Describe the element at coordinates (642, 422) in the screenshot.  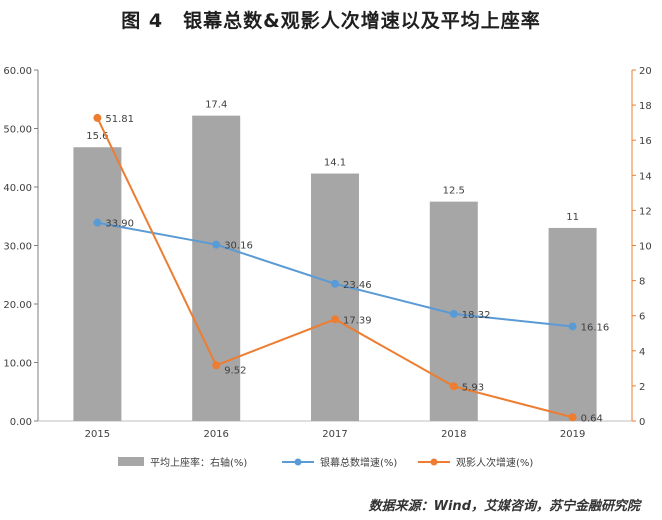
I see `right-tick-label: 0` at that location.